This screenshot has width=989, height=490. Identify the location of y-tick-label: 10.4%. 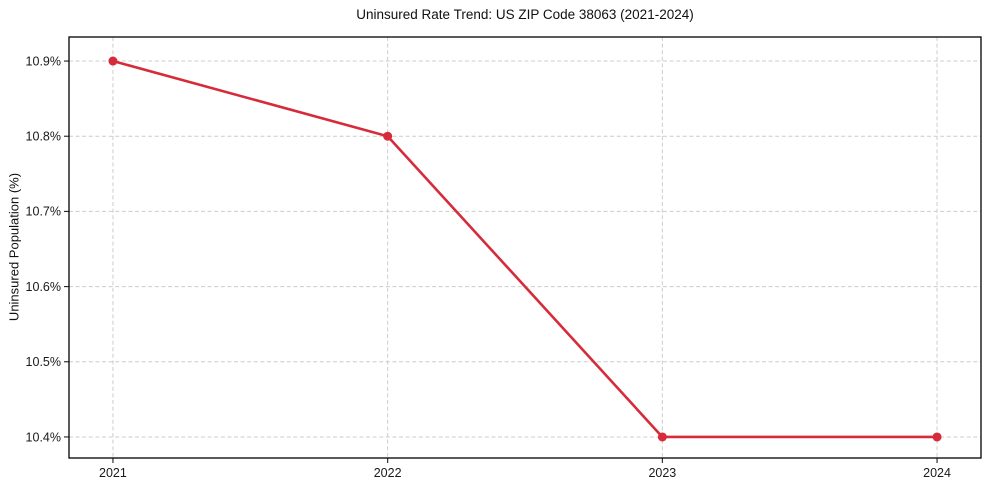
(43, 437).